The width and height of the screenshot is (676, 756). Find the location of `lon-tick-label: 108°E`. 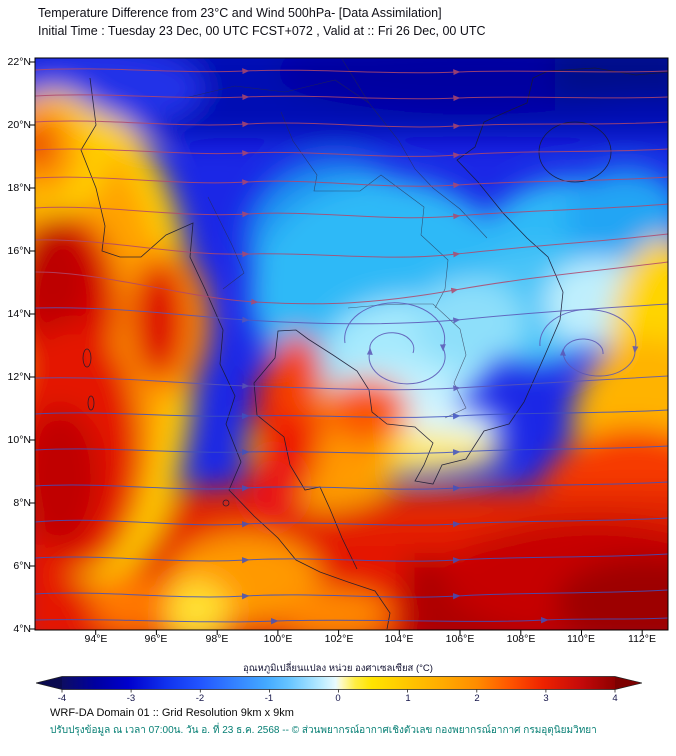

lon-tick-label: 108°E is located at coordinates (521, 639).